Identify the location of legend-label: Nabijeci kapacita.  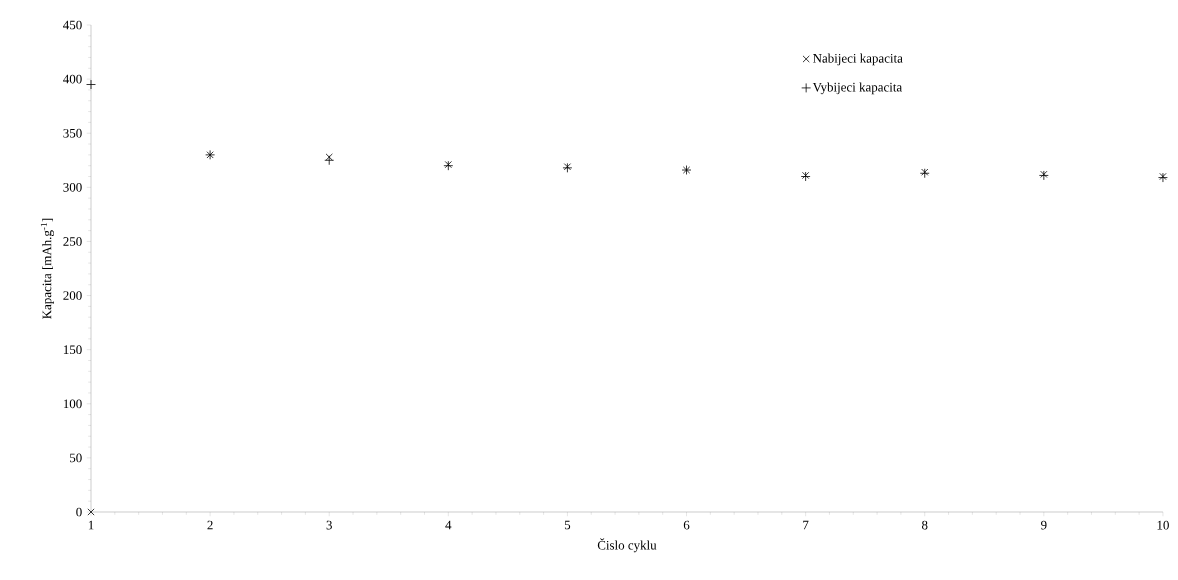
(858, 59).